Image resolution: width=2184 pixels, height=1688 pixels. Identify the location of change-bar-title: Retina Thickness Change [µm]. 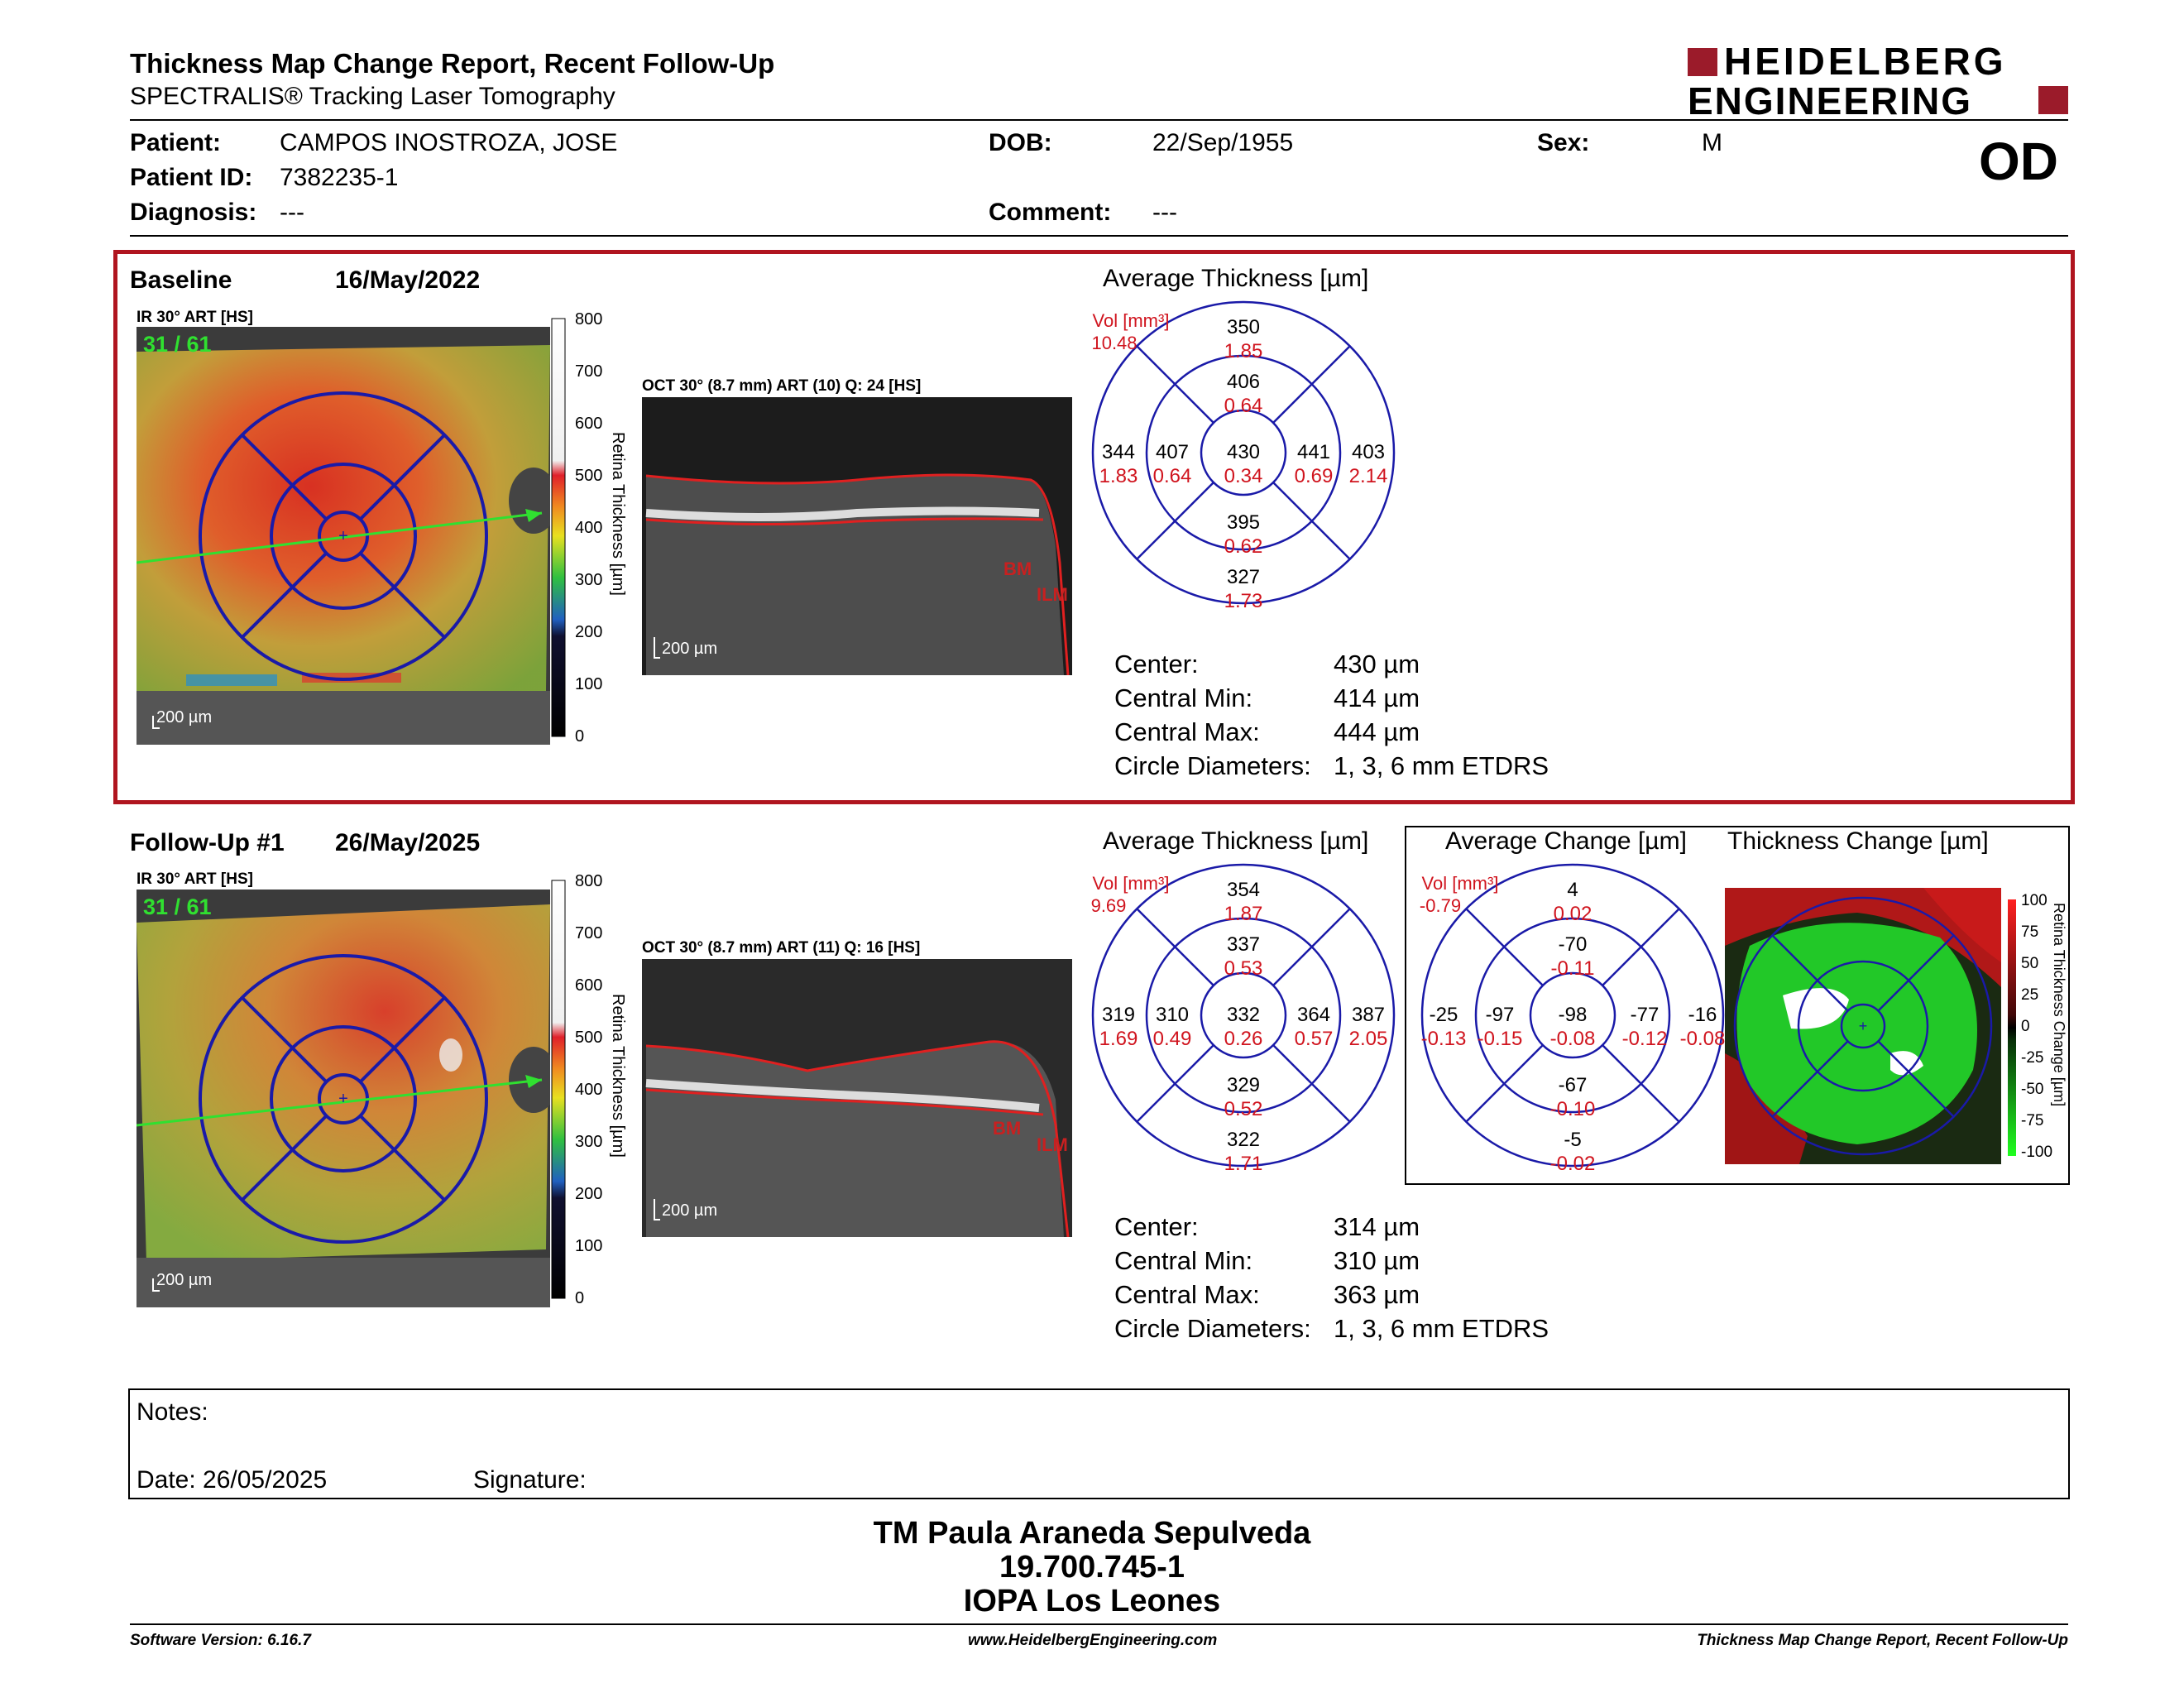
(2058, 1004).